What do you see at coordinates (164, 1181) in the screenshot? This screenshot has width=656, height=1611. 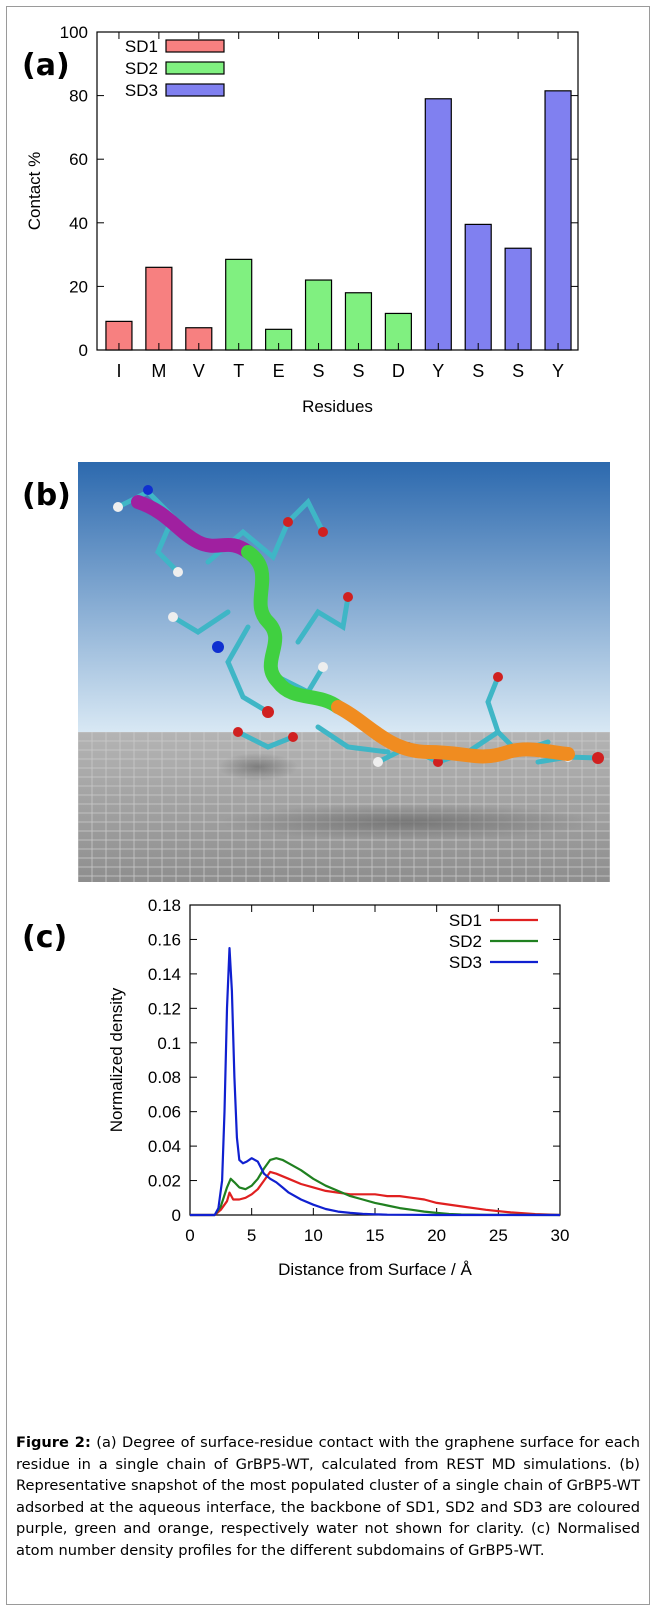 I see `y-tick-label: 0.02` at bounding box center [164, 1181].